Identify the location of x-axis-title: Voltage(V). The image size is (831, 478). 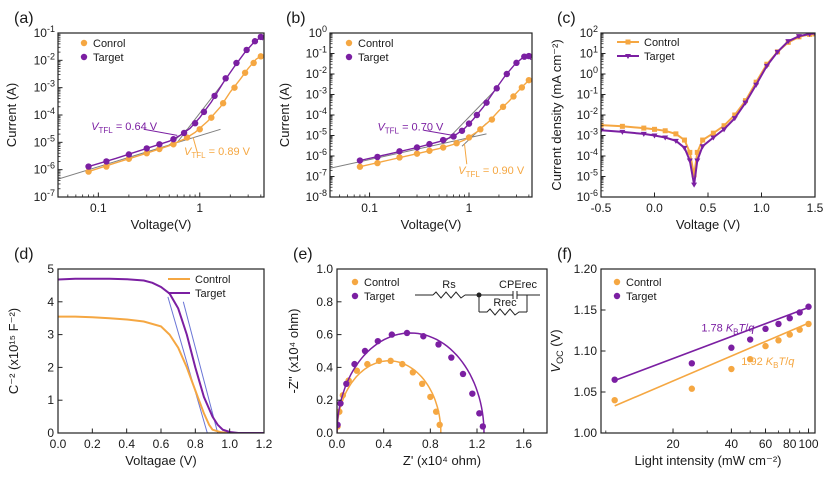
(431, 224).